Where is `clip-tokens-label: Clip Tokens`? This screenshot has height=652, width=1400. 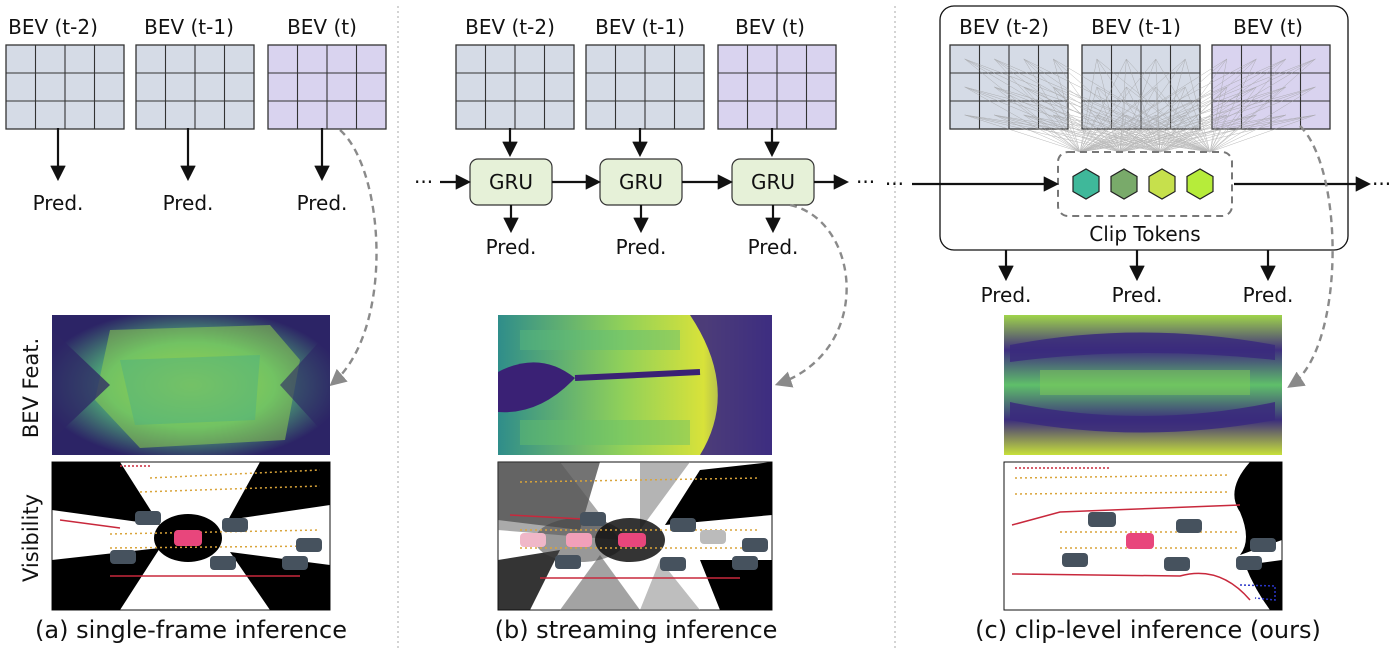
clip-tokens-label: Clip Tokens is located at coordinates (1144, 234).